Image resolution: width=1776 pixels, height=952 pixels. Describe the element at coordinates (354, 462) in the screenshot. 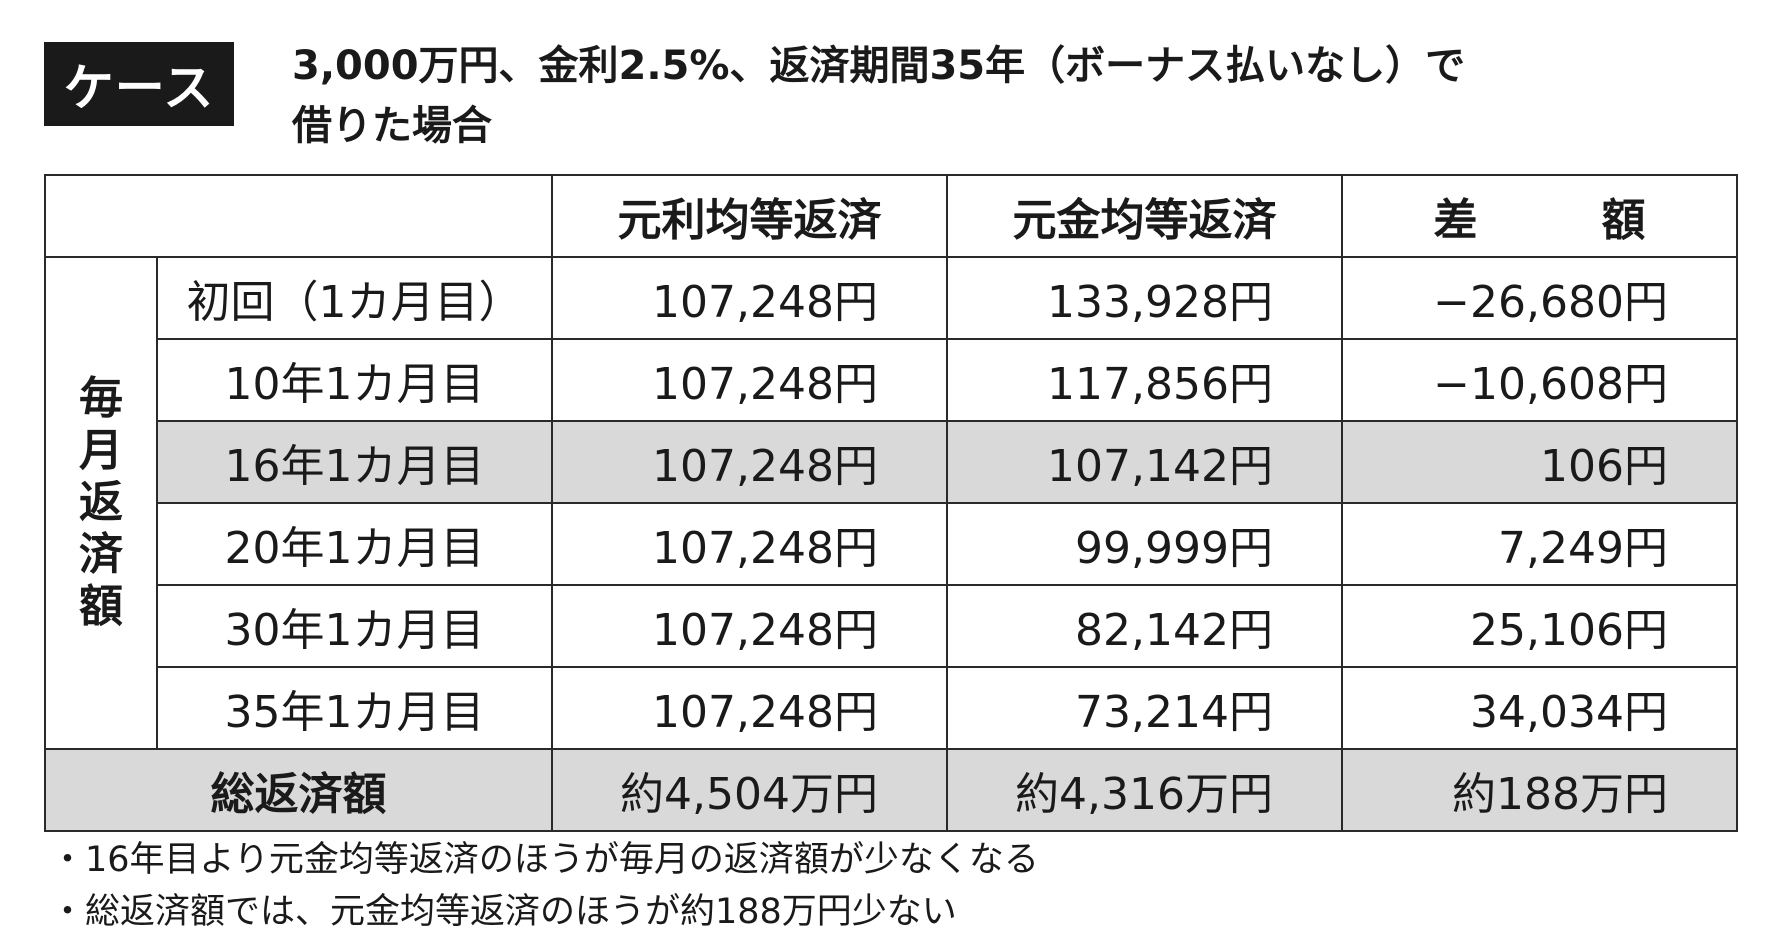

I see `row-label: 16年1カ月目` at that location.